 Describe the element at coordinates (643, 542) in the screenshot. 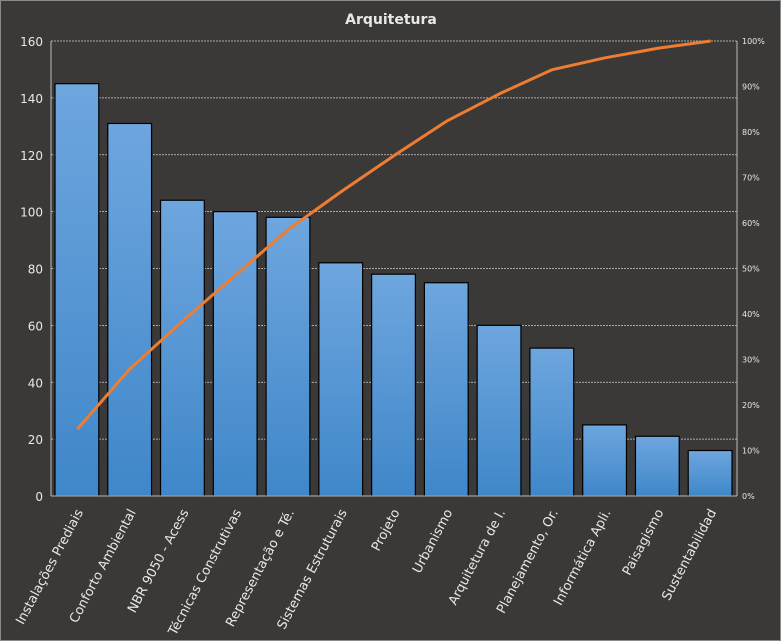

I see `x-tick-label: Paisagismo` at that location.